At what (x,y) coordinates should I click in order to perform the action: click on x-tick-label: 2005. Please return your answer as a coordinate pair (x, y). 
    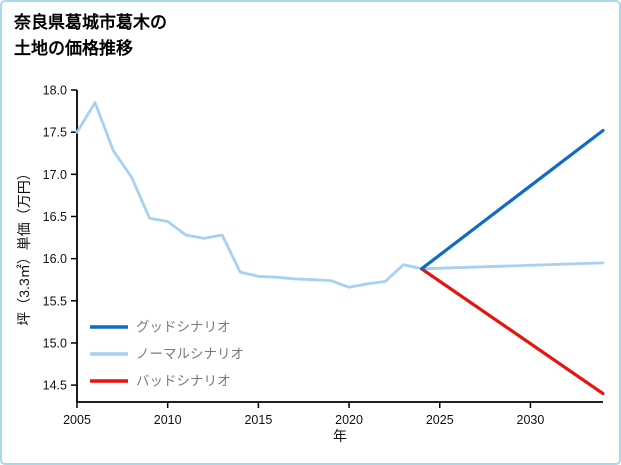
    Looking at the image, I should click on (77, 420).